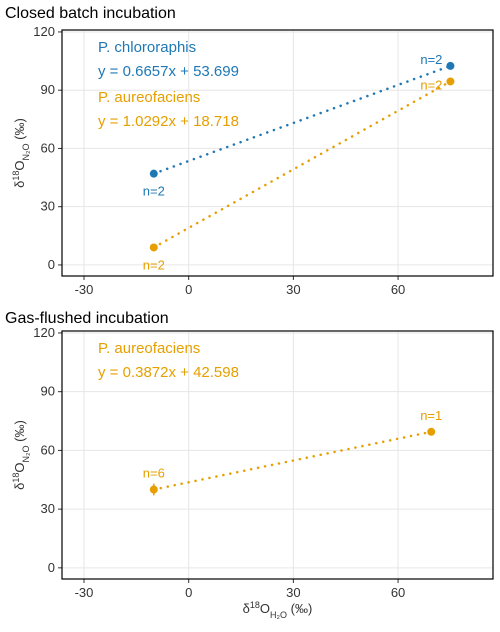  I want to click on x-axis-label-part: (‰), so click(299, 608).